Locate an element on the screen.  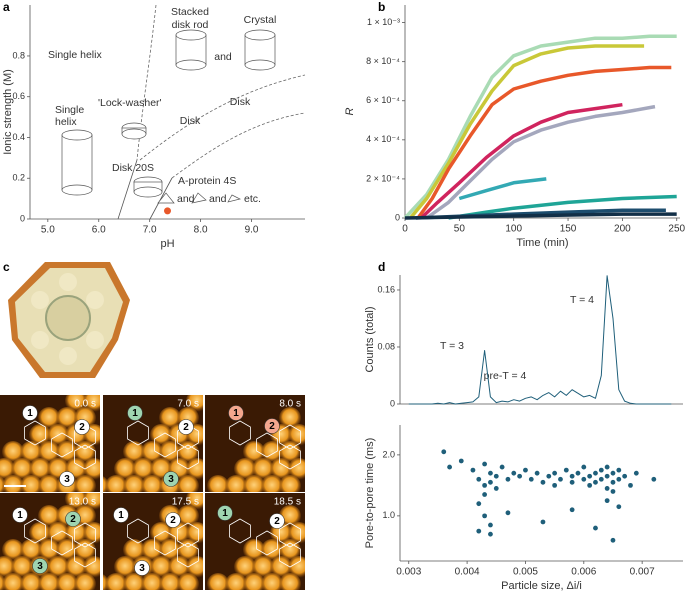
annotation: helix is located at coordinates (66, 122).